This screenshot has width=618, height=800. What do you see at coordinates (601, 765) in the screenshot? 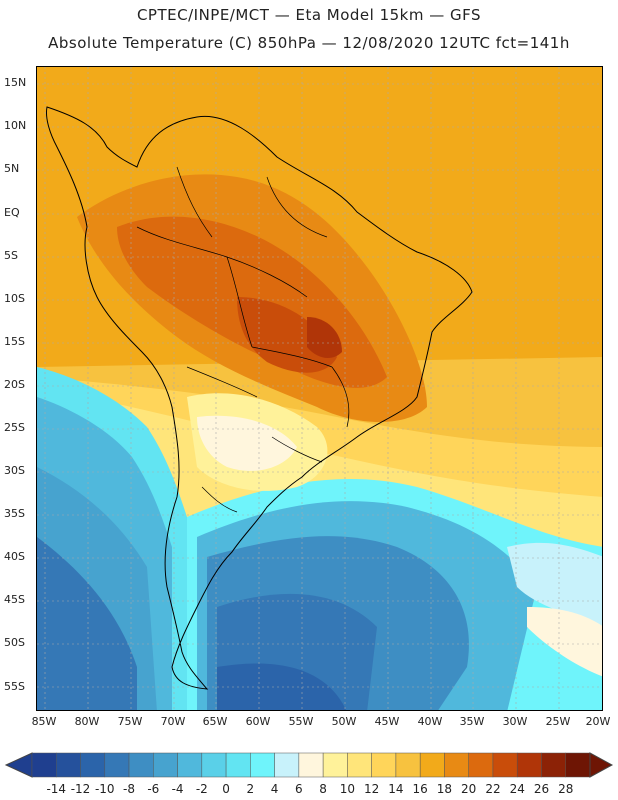
I see `colorbar-arrow-right` at bounding box center [601, 765].